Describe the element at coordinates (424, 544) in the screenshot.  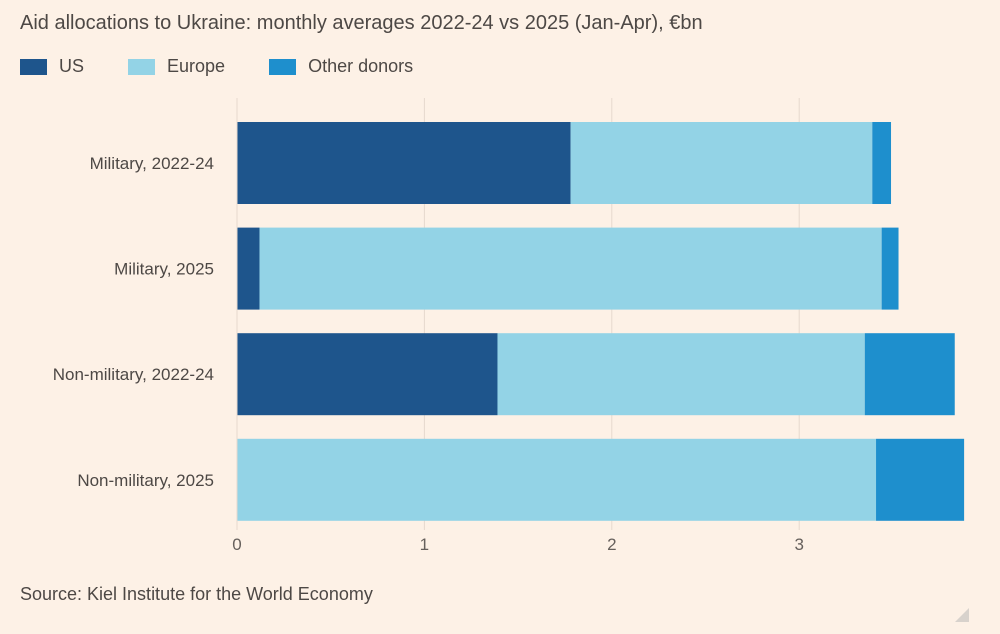
I see `x-tick-label: 1` at that location.